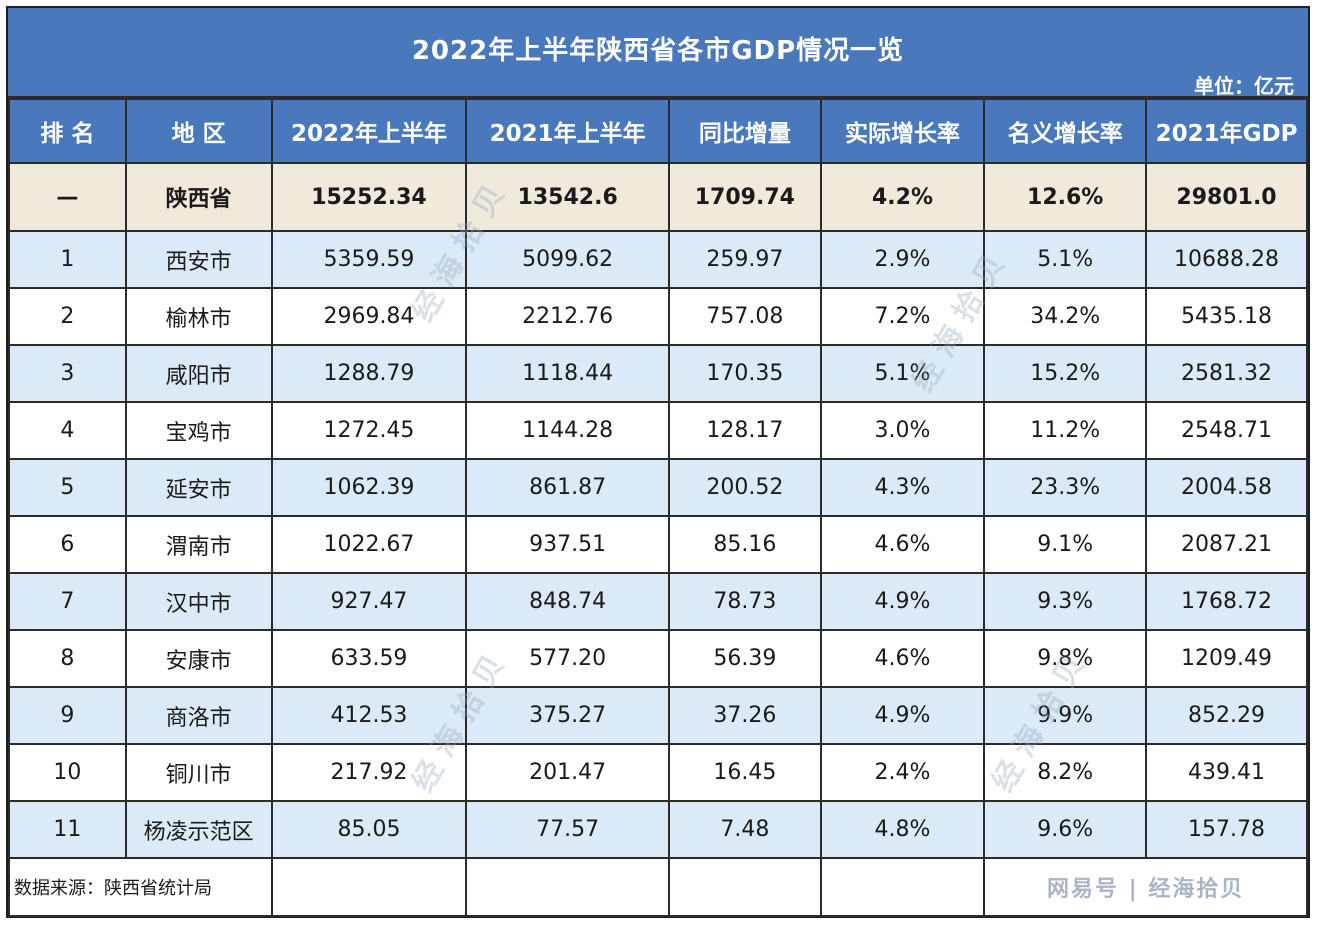 This screenshot has height=936, width=1320. What do you see at coordinates (1145, 887) in the screenshot?
I see `watermark-text: 网易号 | 经海拾贝` at bounding box center [1145, 887].